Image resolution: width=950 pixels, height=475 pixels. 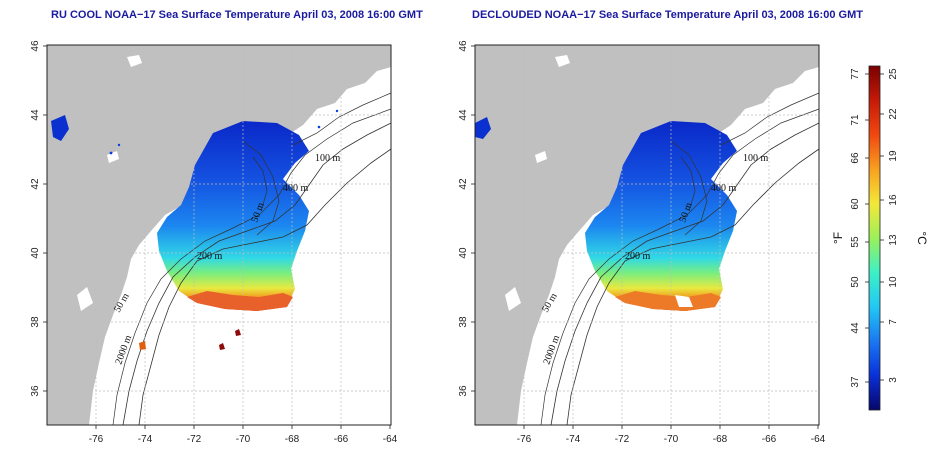 What do you see at coordinates (35, 184) in the screenshot?
I see `left-y-tick: 42` at bounding box center [35, 184].